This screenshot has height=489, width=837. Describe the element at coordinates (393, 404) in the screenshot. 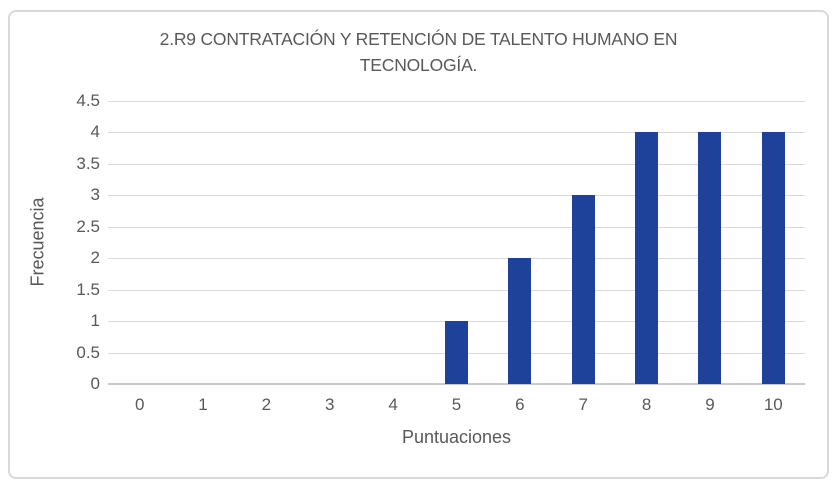

I see `x-tick-label: 4` at that location.